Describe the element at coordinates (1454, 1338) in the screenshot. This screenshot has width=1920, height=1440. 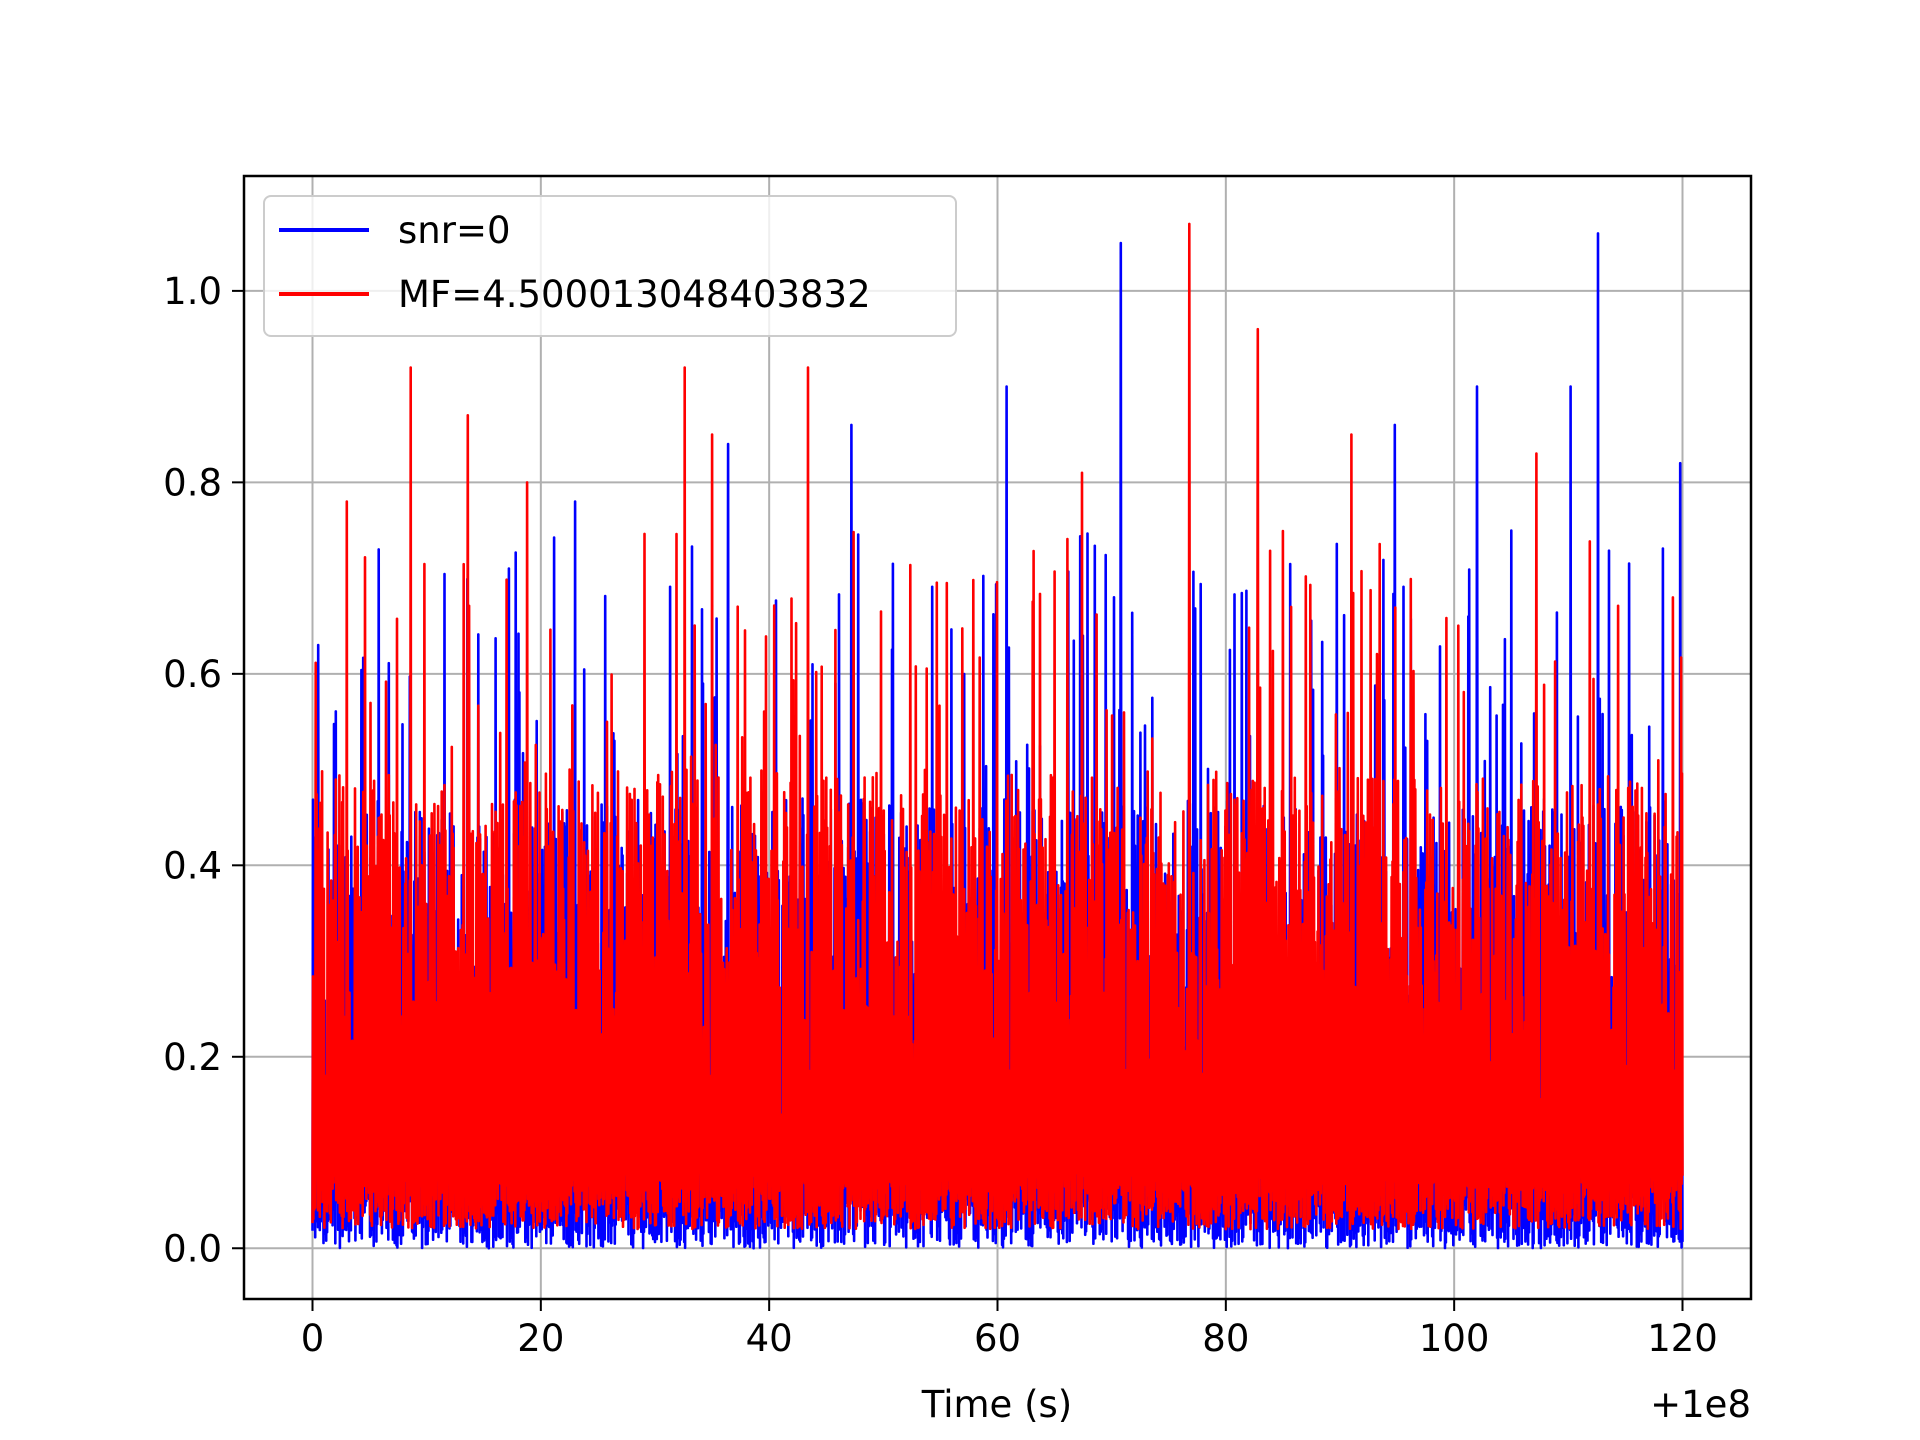
I see `x-tick-label: 100` at that location.